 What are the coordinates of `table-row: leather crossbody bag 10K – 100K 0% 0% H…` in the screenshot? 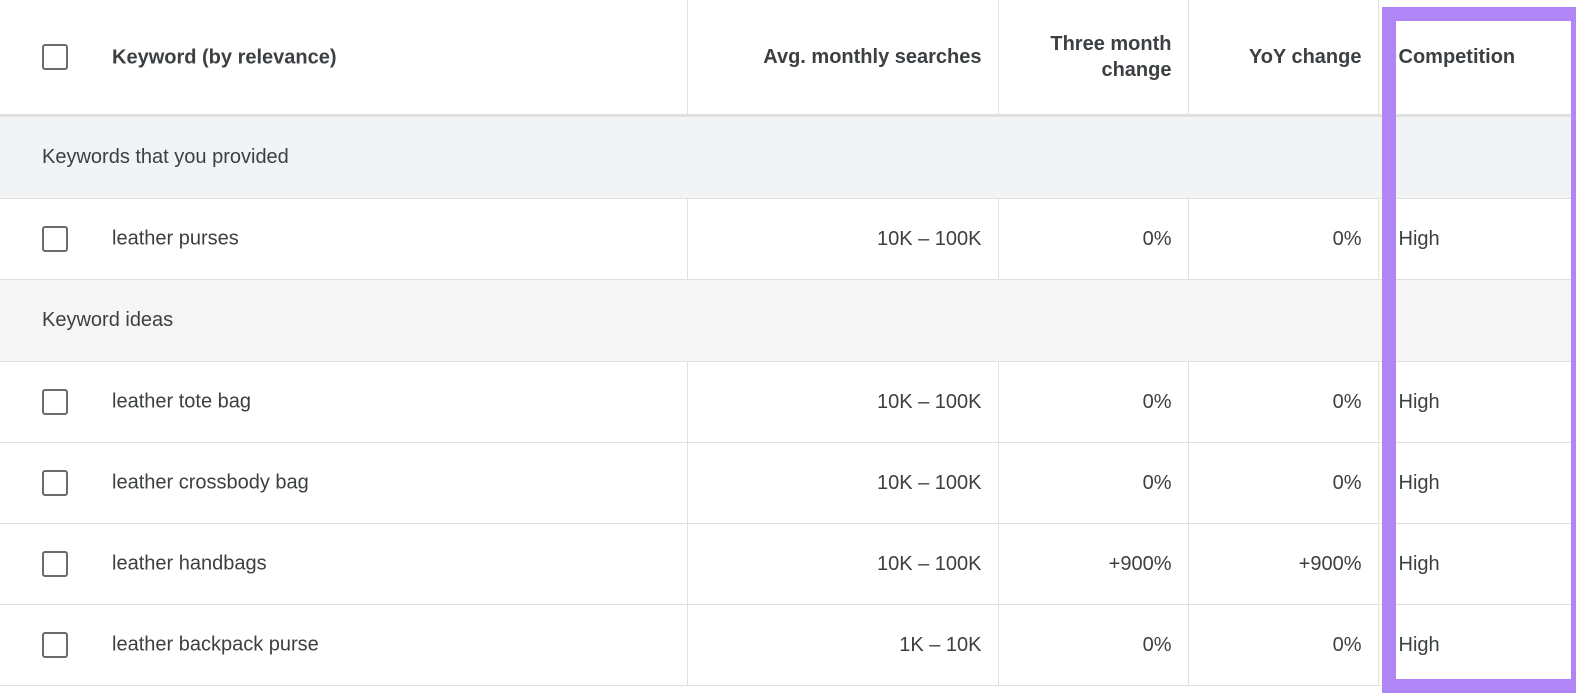 It's located at (788, 483).